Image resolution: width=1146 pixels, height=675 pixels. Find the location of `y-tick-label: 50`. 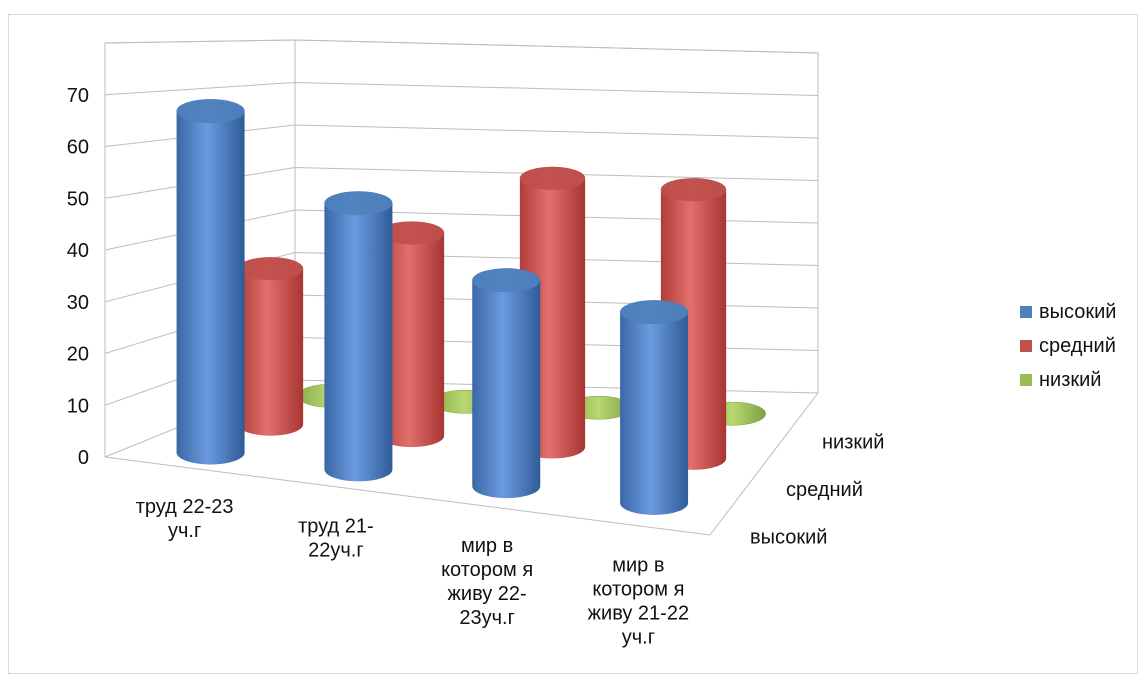

y-tick-label: 50 is located at coordinates (78, 199).